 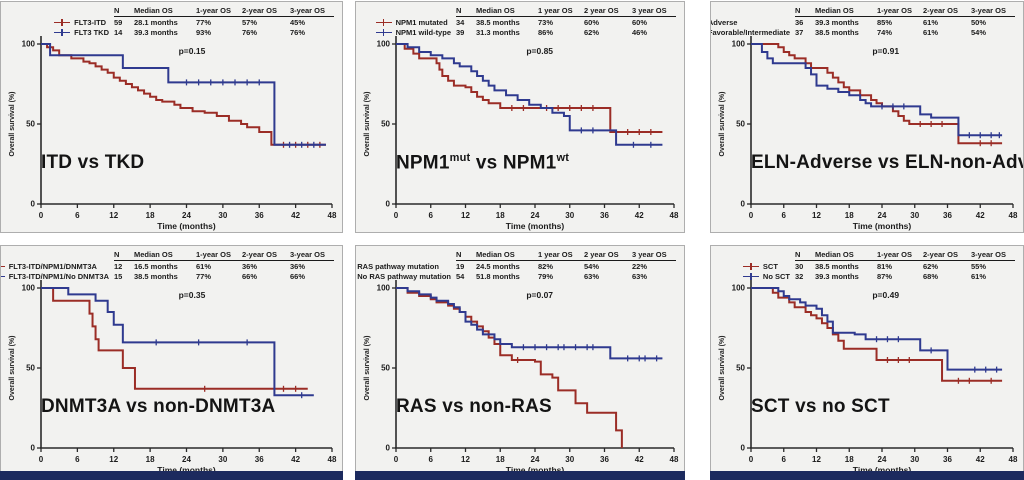 I want to click on series-2y-os: 68%, so click(x=931, y=276).